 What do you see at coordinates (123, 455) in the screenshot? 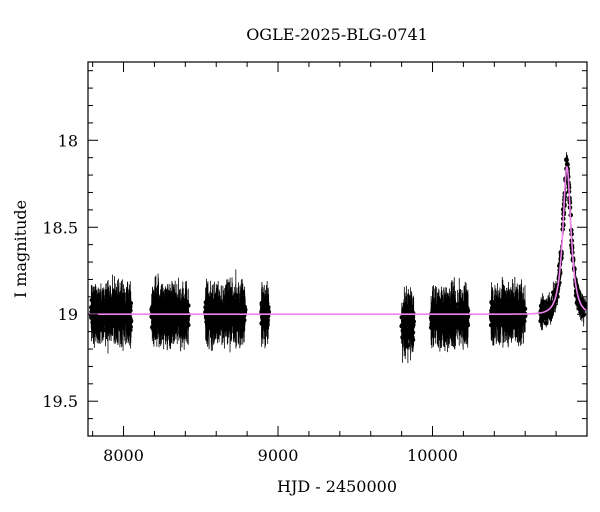
I see `x-tick-label: 8000` at bounding box center [123, 455].